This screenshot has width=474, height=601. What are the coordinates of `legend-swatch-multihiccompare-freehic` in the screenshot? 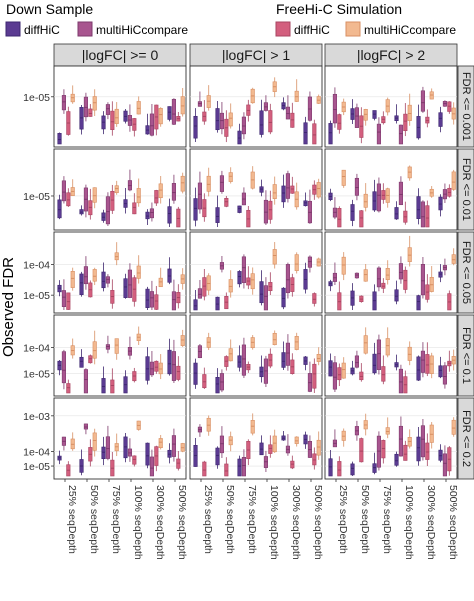 It's located at (353, 29).